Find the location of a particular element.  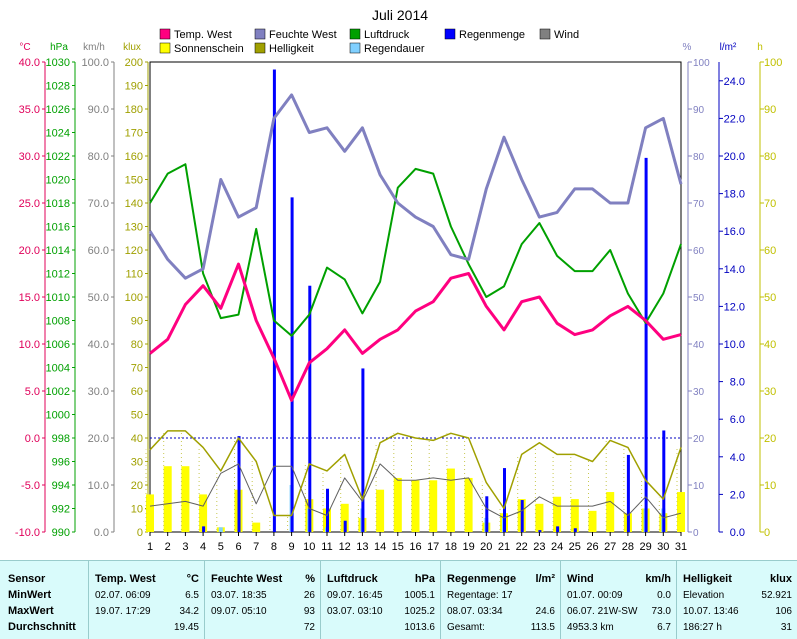

humidity-tick-label: 90 is located at coordinates (699, 110).